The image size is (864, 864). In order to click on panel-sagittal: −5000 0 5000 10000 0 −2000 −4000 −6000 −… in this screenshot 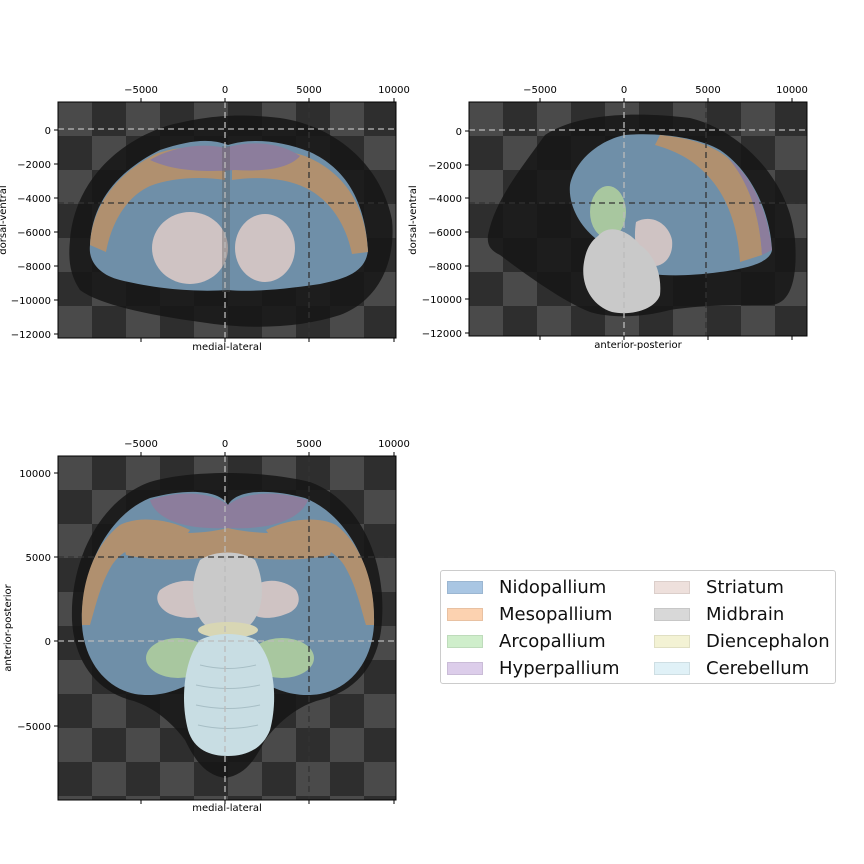, I will do `click(608, 218)`.